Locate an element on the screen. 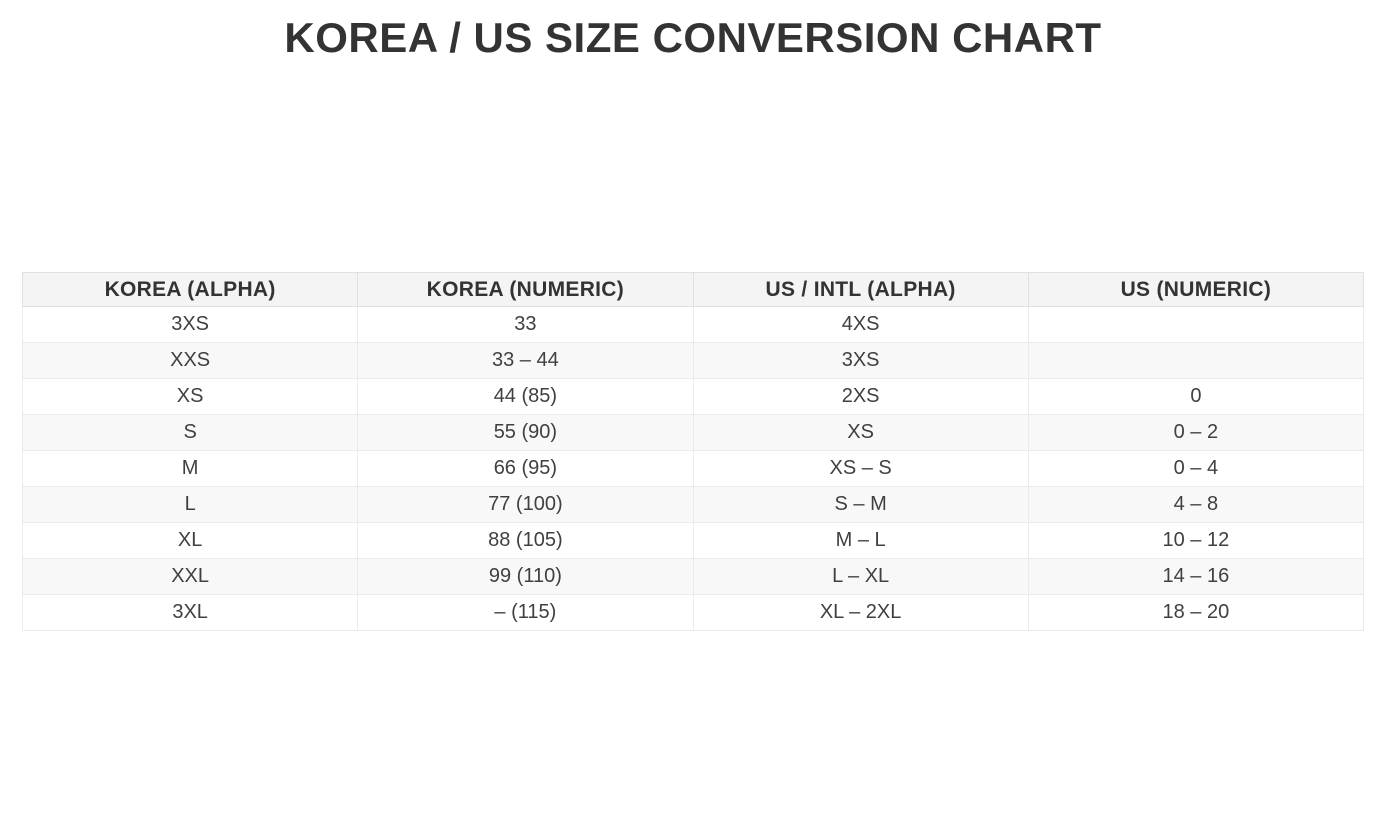 Image resolution: width=1386 pixels, height=835 pixels. table-cell: XL – 2XL is located at coordinates (860, 613).